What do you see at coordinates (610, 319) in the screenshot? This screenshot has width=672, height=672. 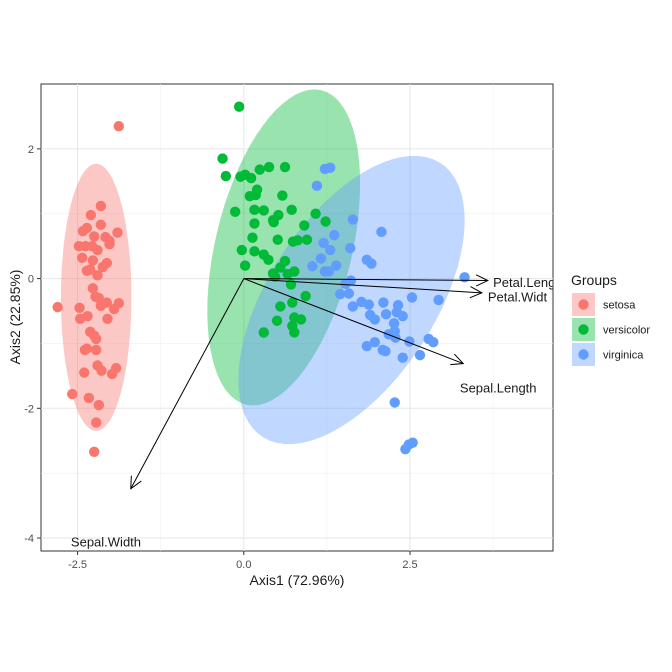 I see `legend: Groups setosa versicolor virginica` at bounding box center [610, 319].